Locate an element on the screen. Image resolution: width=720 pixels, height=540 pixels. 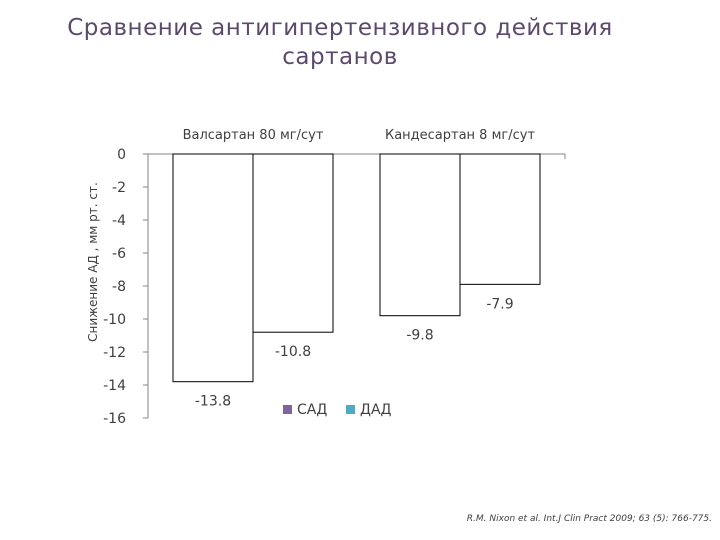
title-line-1: Сравнение антигипертензивного действия is located at coordinates (340, 28).